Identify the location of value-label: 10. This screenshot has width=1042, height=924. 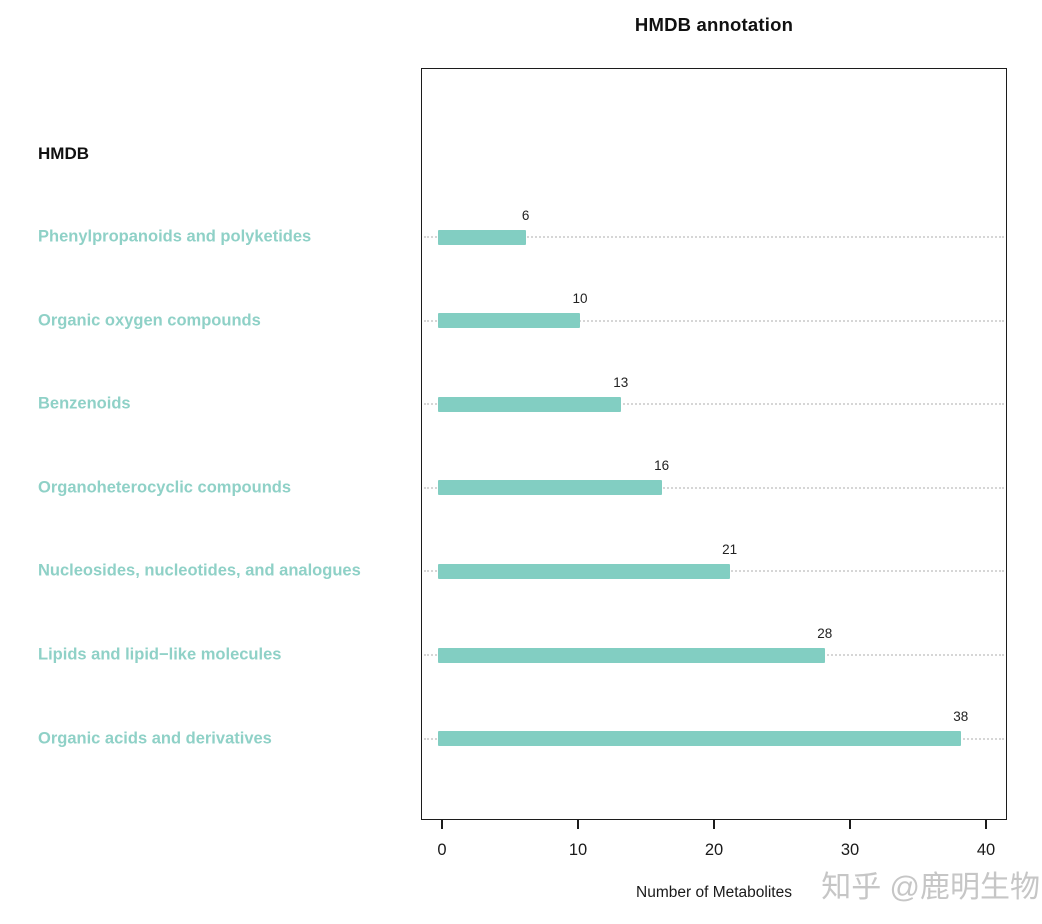
(580, 299).